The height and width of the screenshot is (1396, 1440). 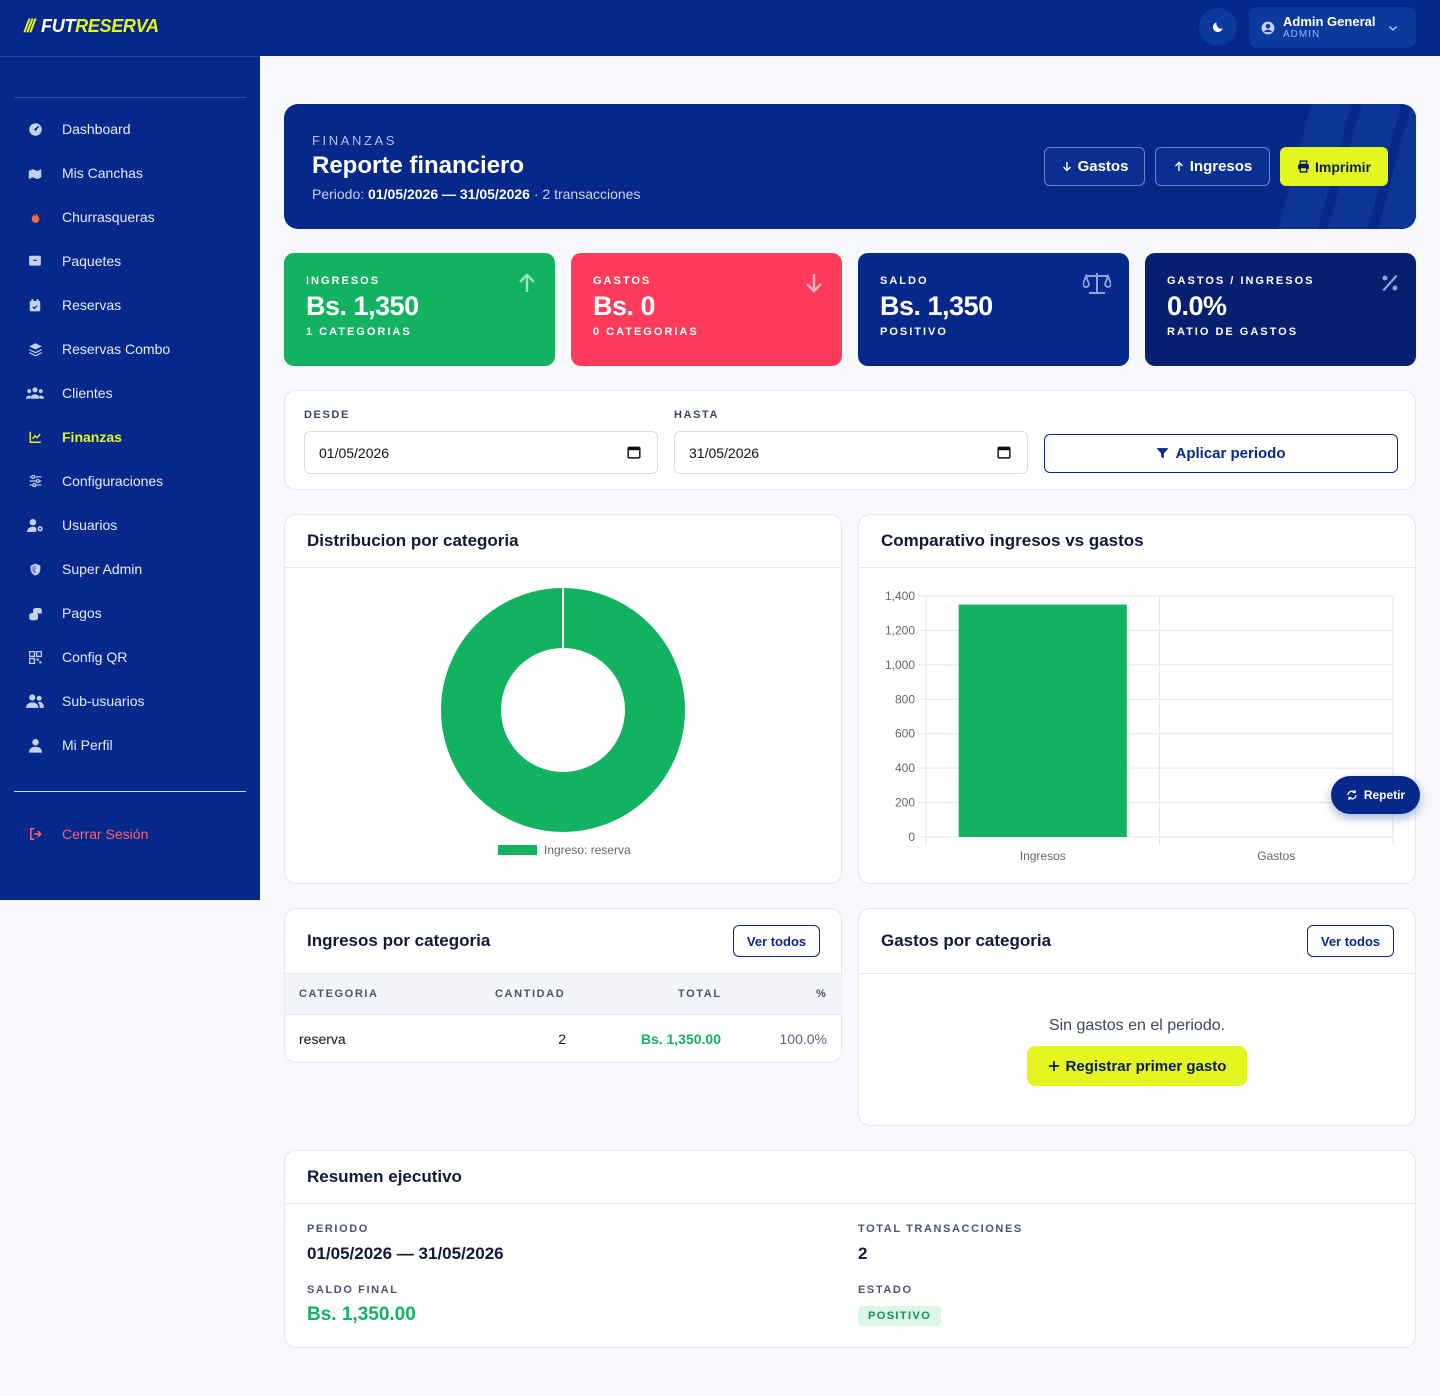 I want to click on sidebar-item-config-qr: Config QR, so click(x=130, y=657).